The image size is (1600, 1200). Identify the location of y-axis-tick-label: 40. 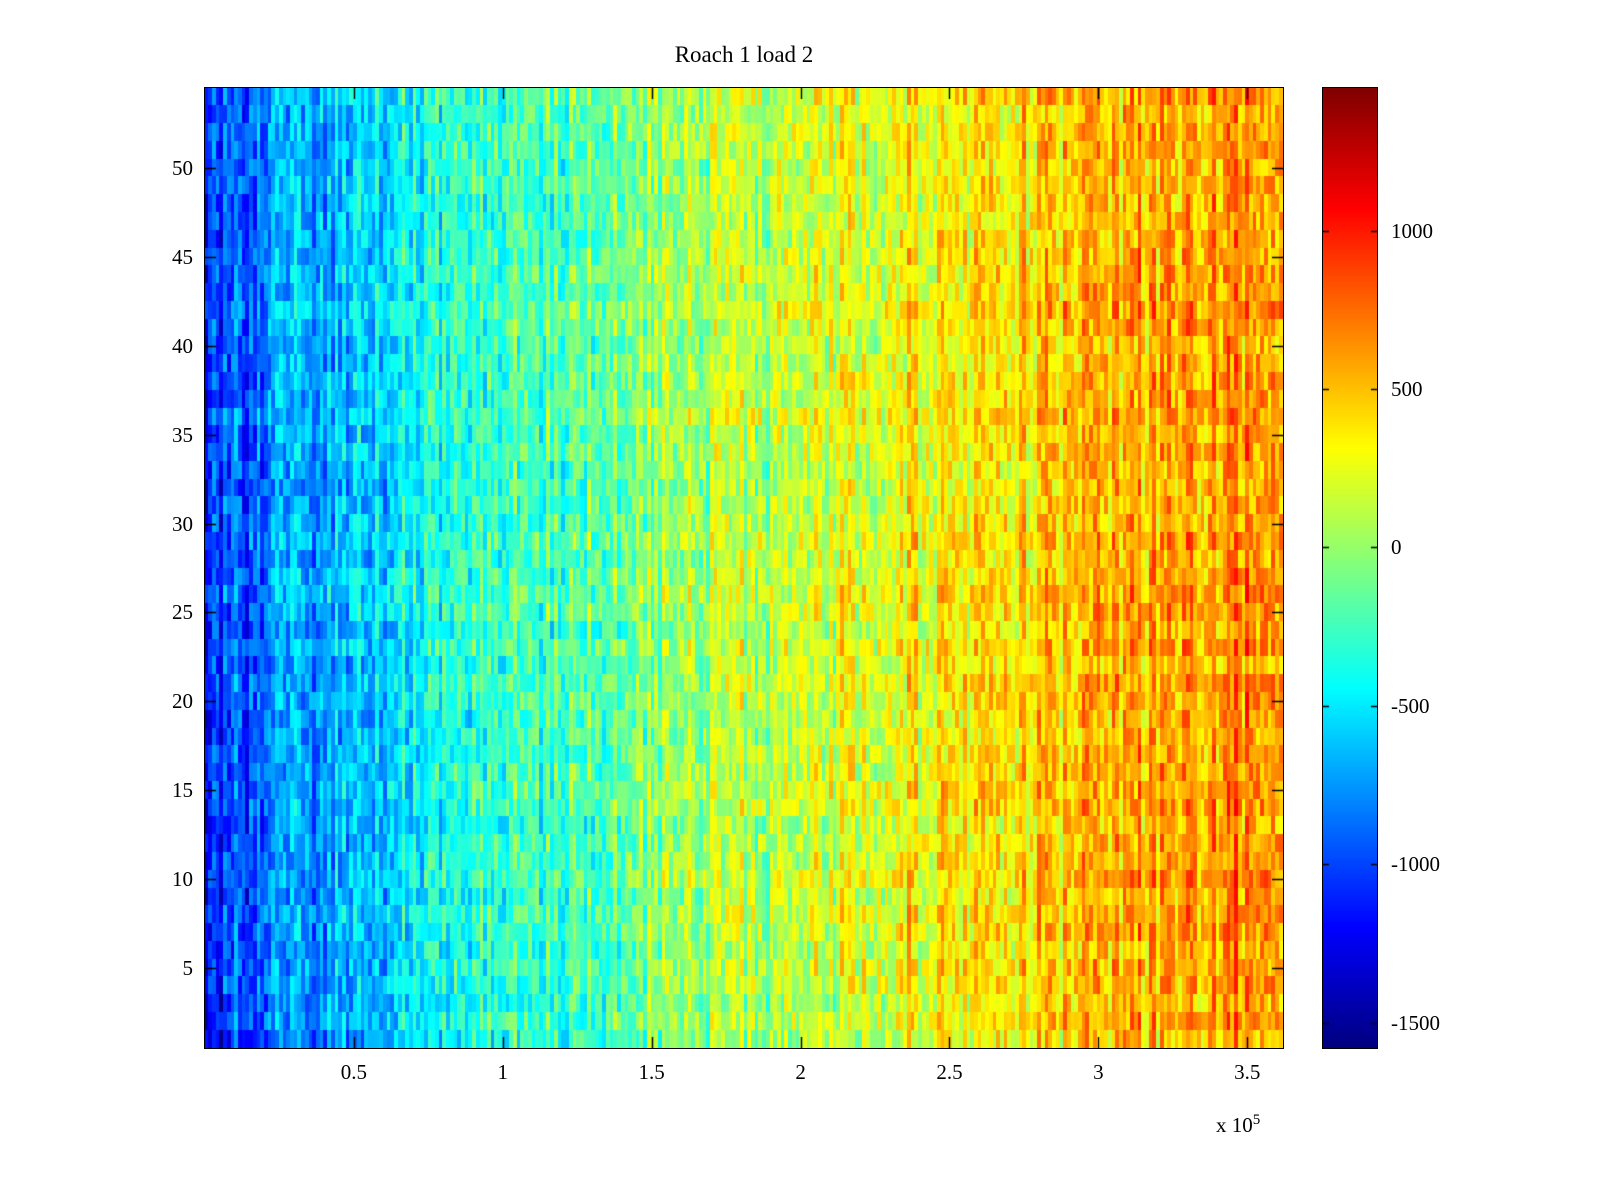
(182, 345).